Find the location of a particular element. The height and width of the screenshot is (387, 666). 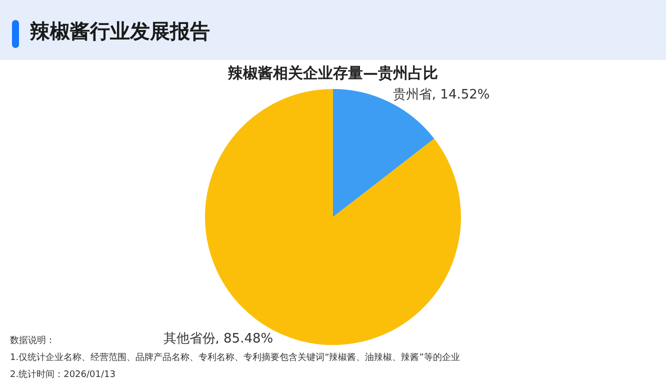

data-label: , 85.48% is located at coordinates (244, 338).